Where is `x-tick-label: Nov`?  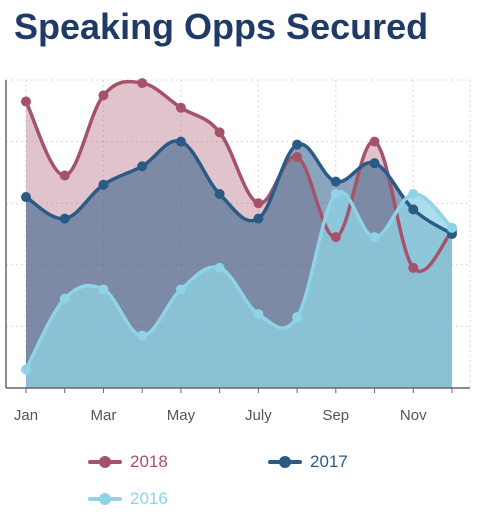 x-tick-label: Nov is located at coordinates (413, 415).